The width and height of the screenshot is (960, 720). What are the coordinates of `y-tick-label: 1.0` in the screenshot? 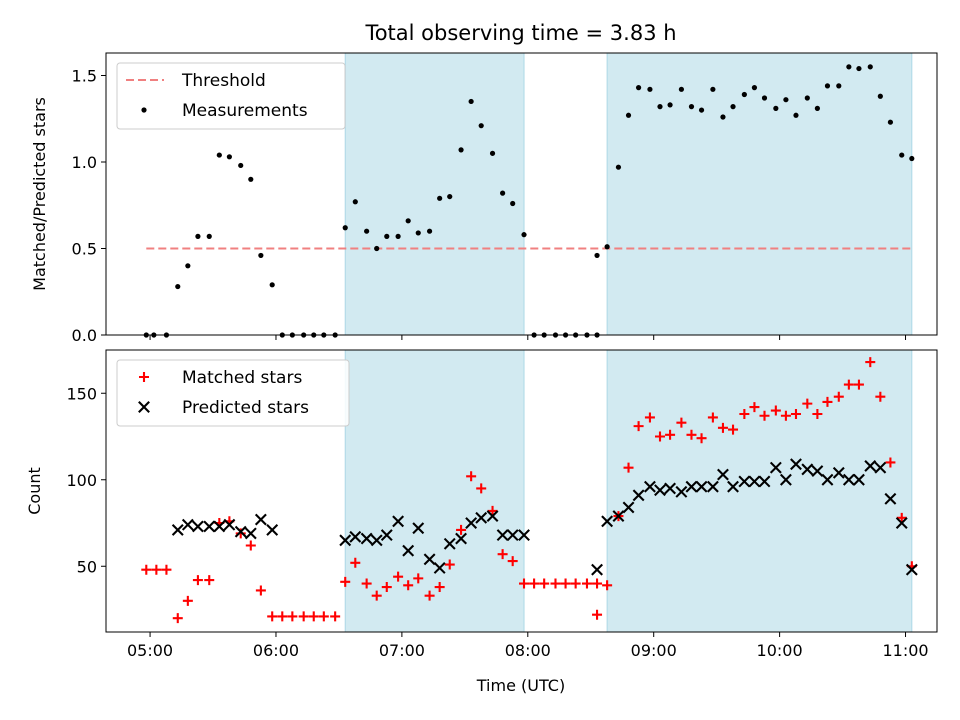 It's located at (84, 162).